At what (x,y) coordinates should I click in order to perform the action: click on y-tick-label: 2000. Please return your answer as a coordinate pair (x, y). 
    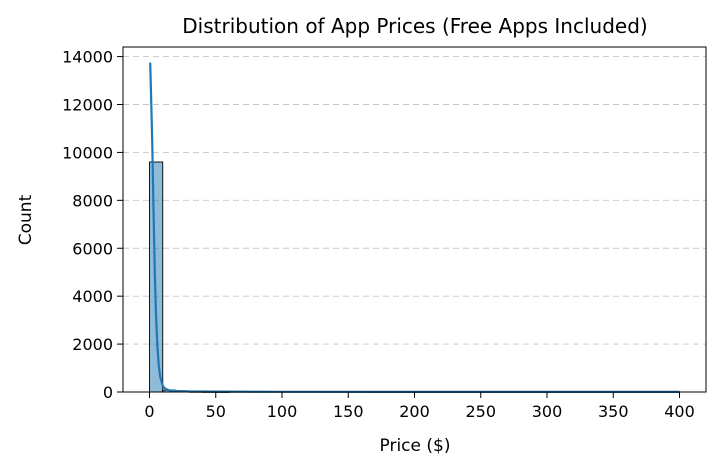
    Looking at the image, I should click on (92, 344).